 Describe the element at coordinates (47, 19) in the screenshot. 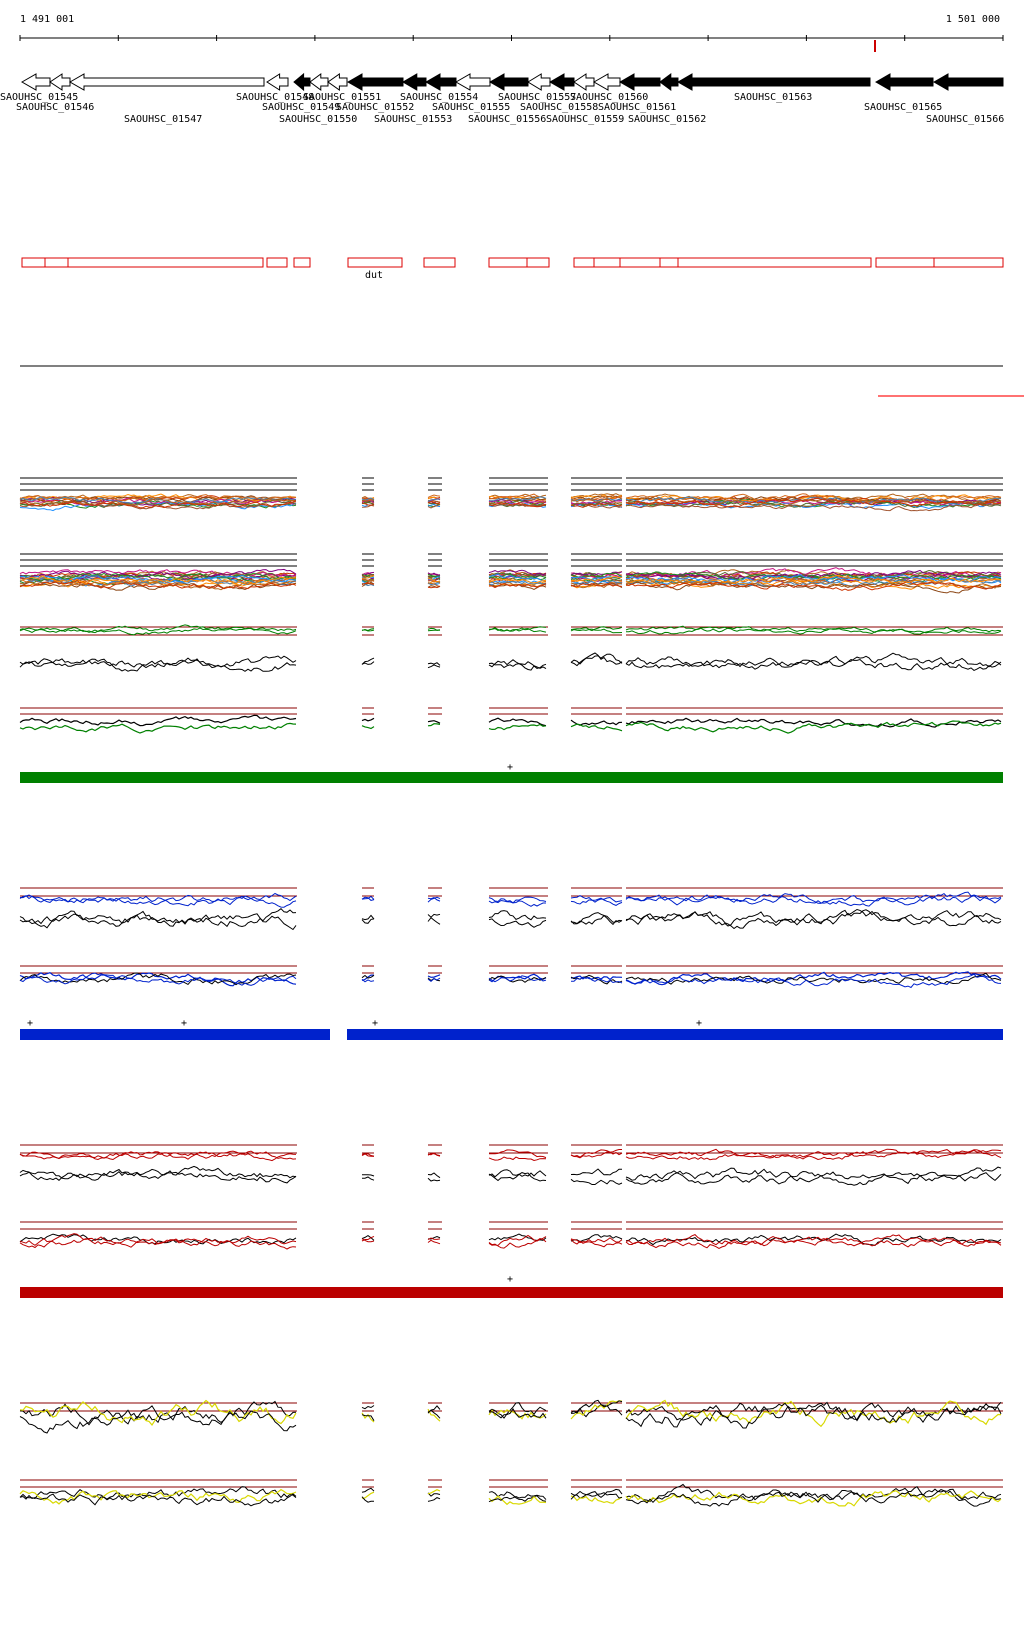

I see `ruler-start-label: 1 491 001` at that location.